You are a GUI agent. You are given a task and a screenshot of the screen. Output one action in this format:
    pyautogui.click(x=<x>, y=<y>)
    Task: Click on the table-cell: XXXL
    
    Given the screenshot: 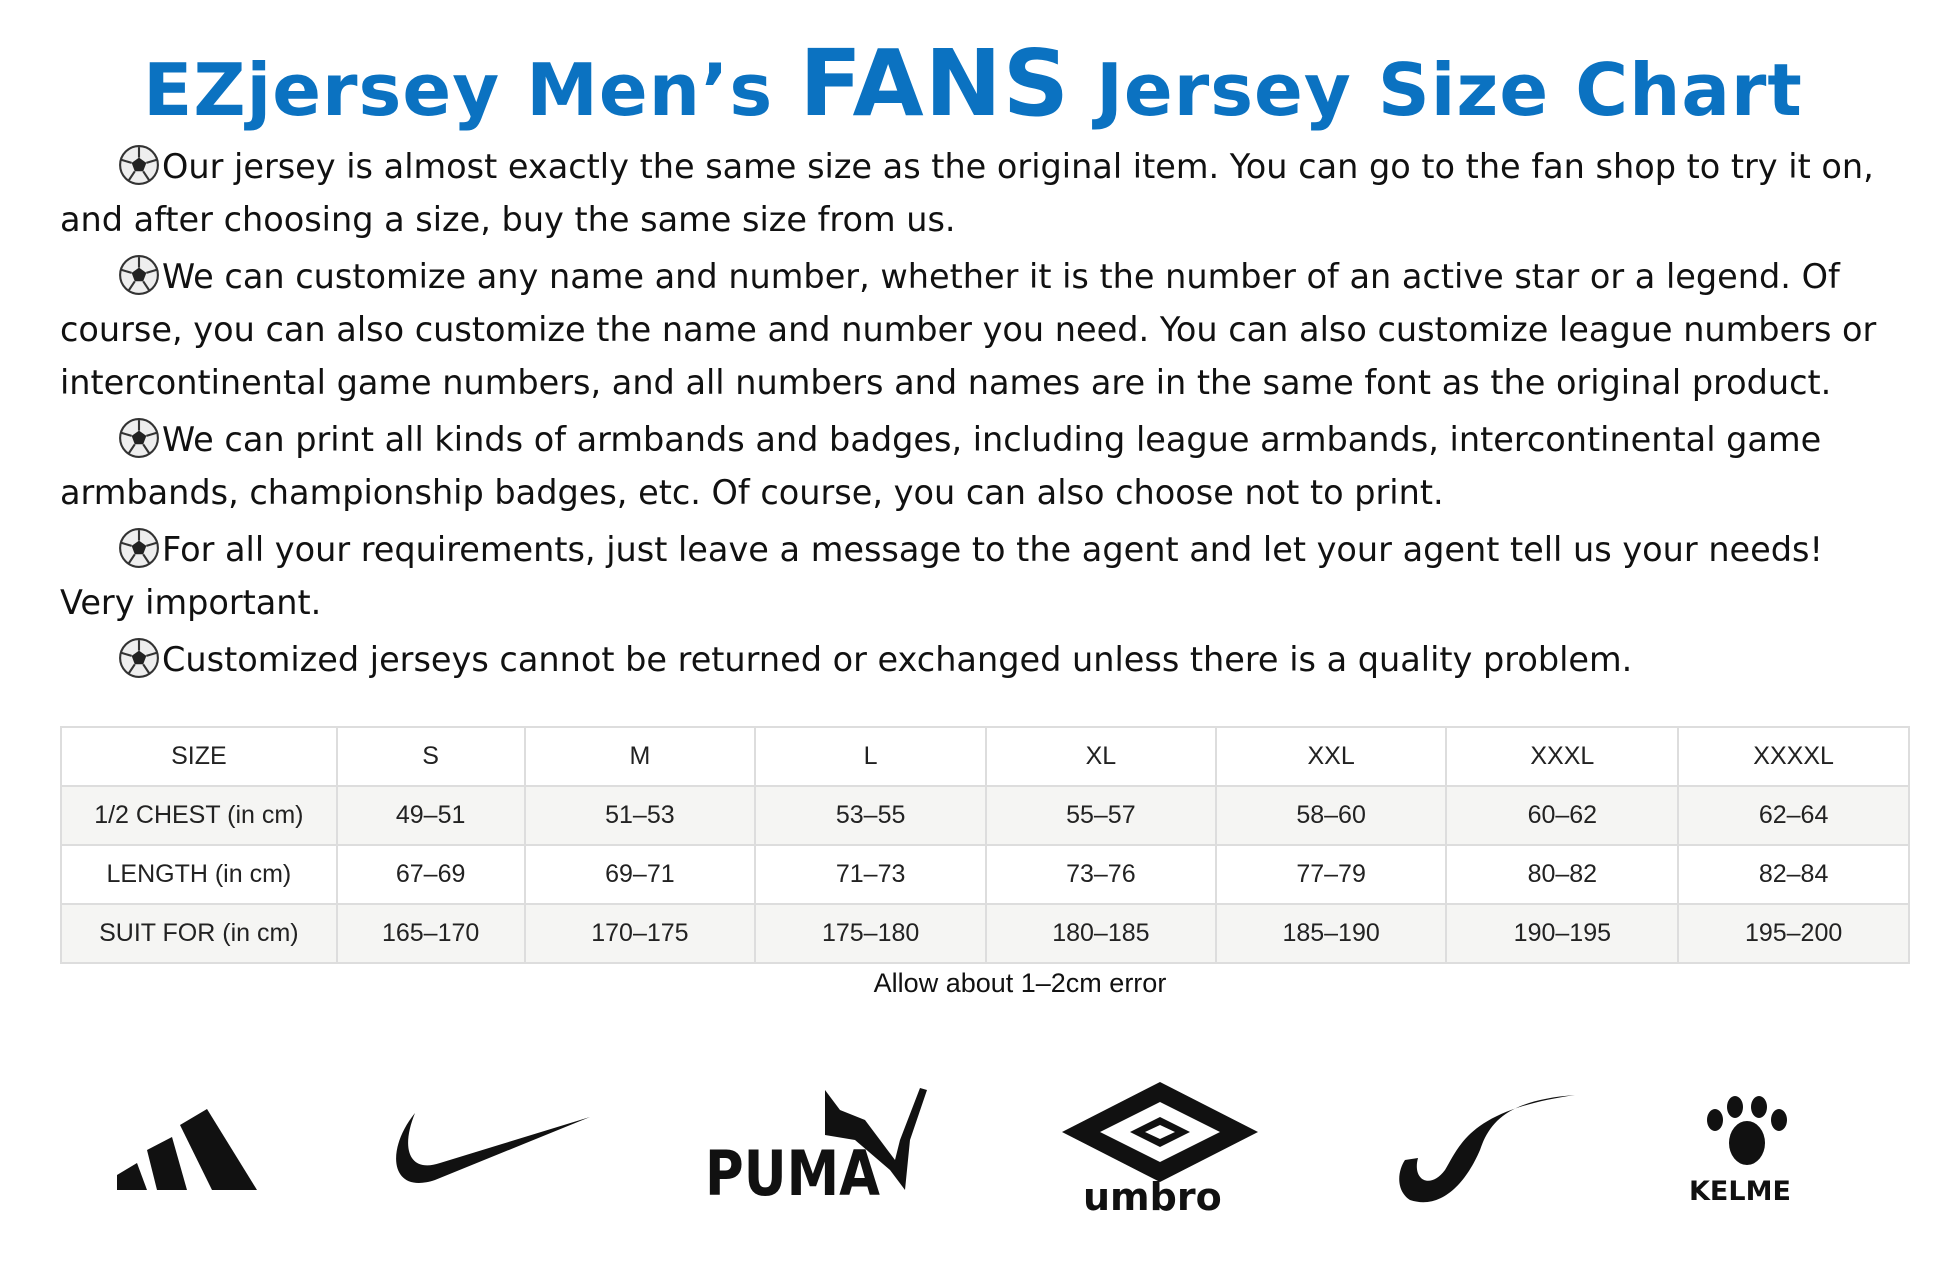 What is the action you would take?
    pyautogui.click(x=1562, y=756)
    